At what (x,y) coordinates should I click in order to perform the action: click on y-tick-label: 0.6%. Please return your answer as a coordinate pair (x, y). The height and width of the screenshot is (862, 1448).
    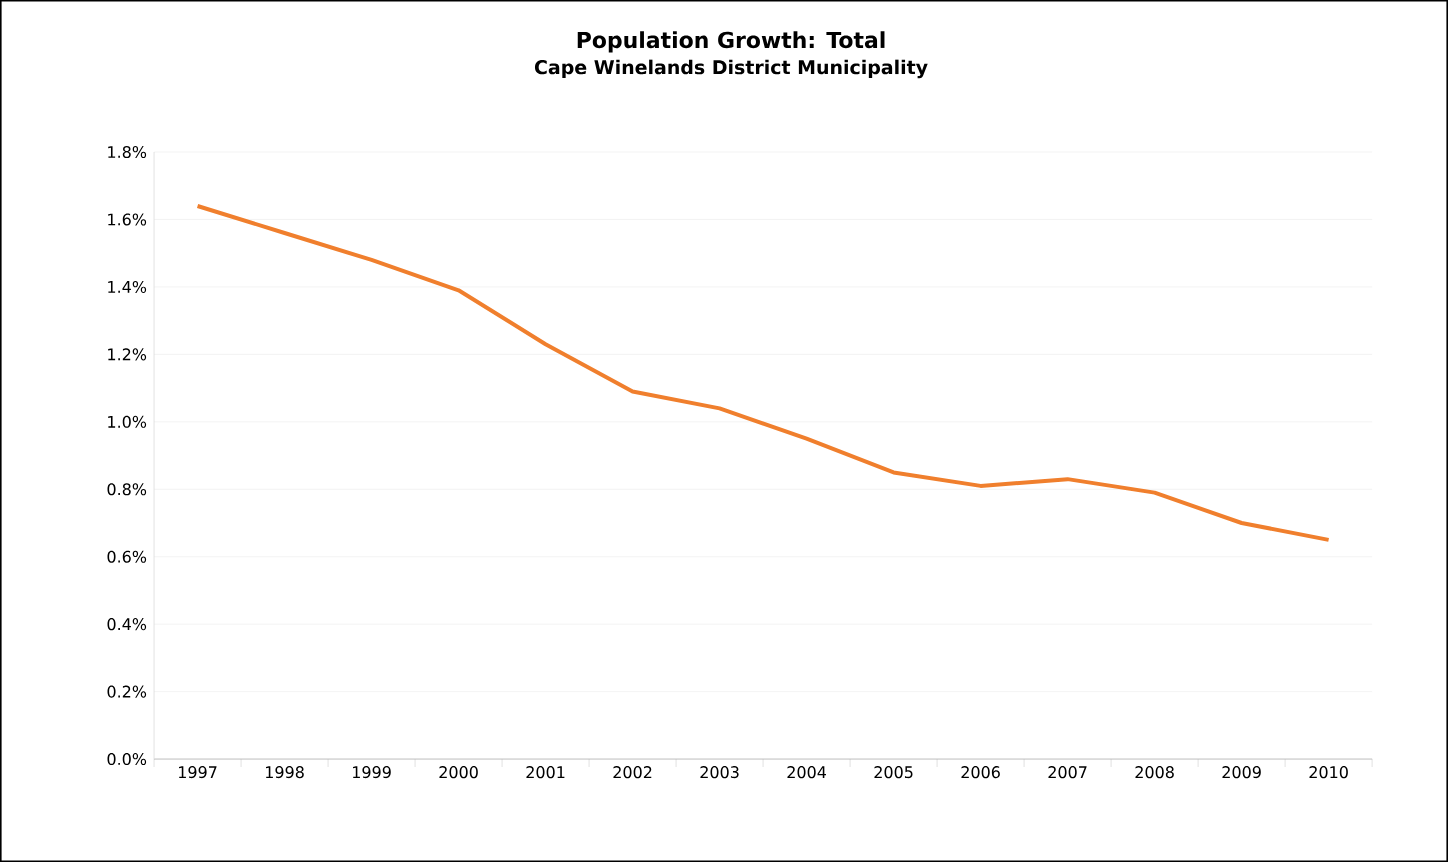
    Looking at the image, I should click on (127, 556).